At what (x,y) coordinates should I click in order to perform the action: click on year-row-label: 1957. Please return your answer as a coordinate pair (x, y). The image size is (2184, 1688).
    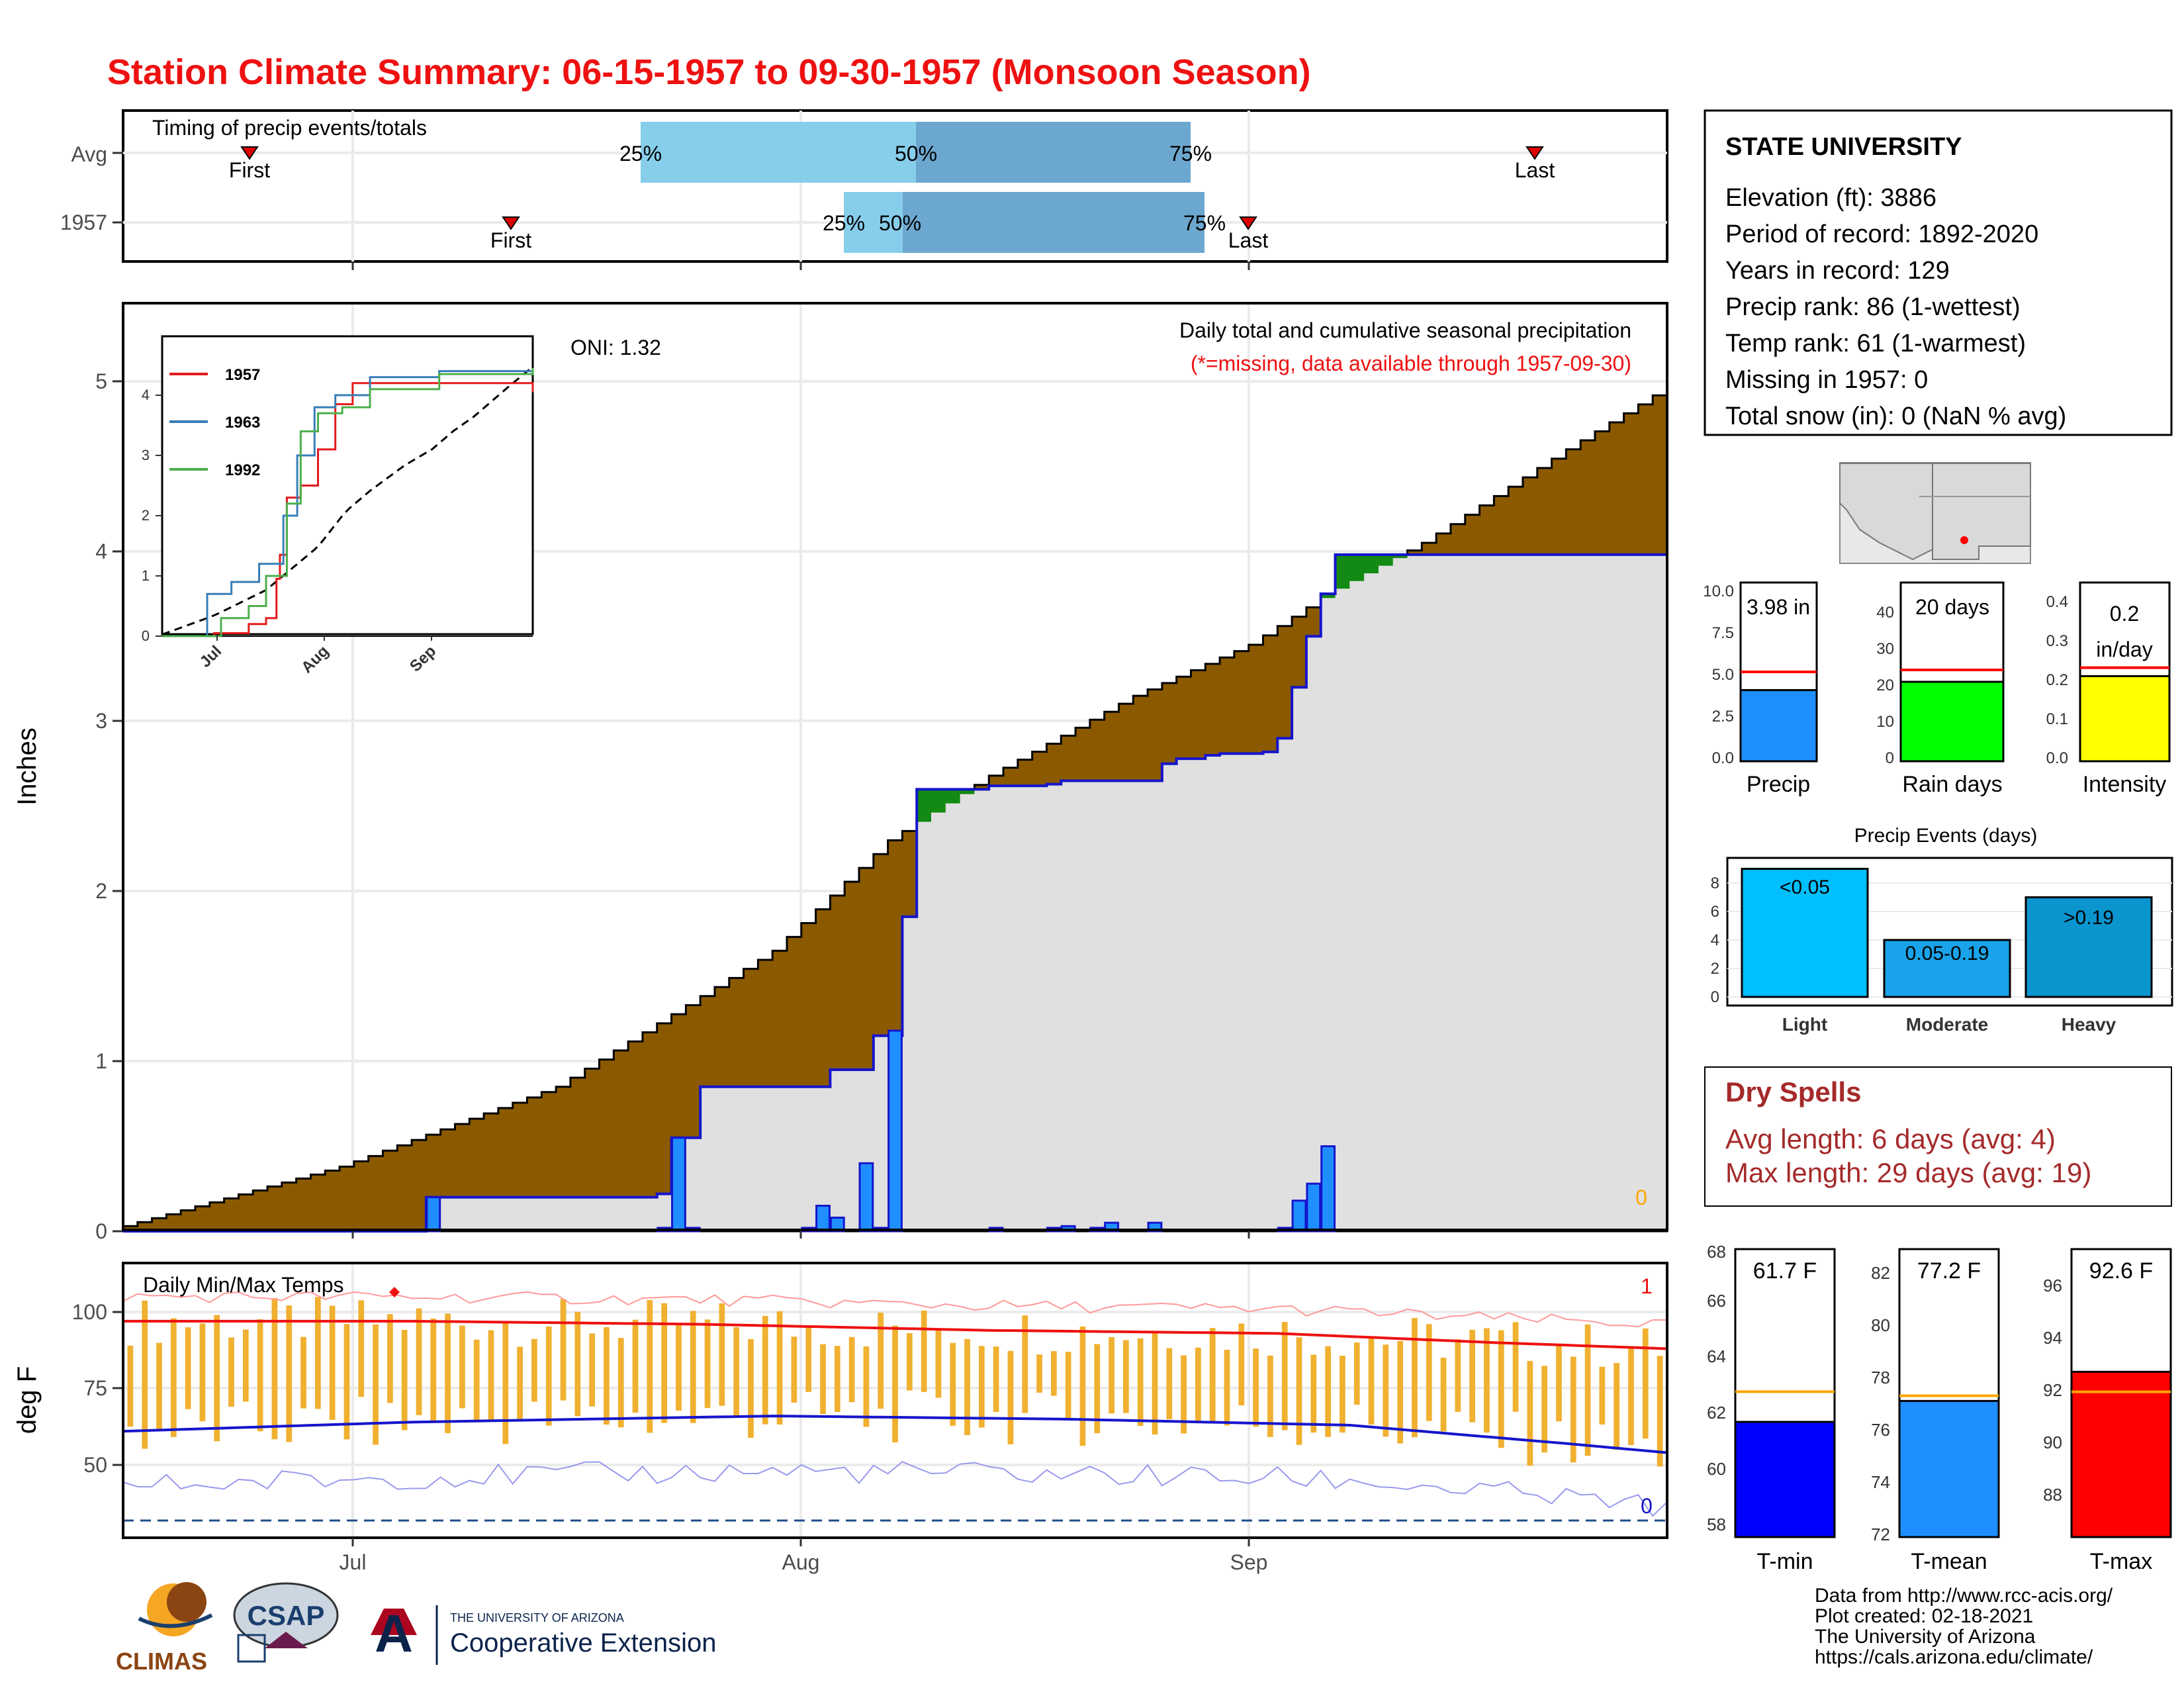
    Looking at the image, I should click on (83, 222).